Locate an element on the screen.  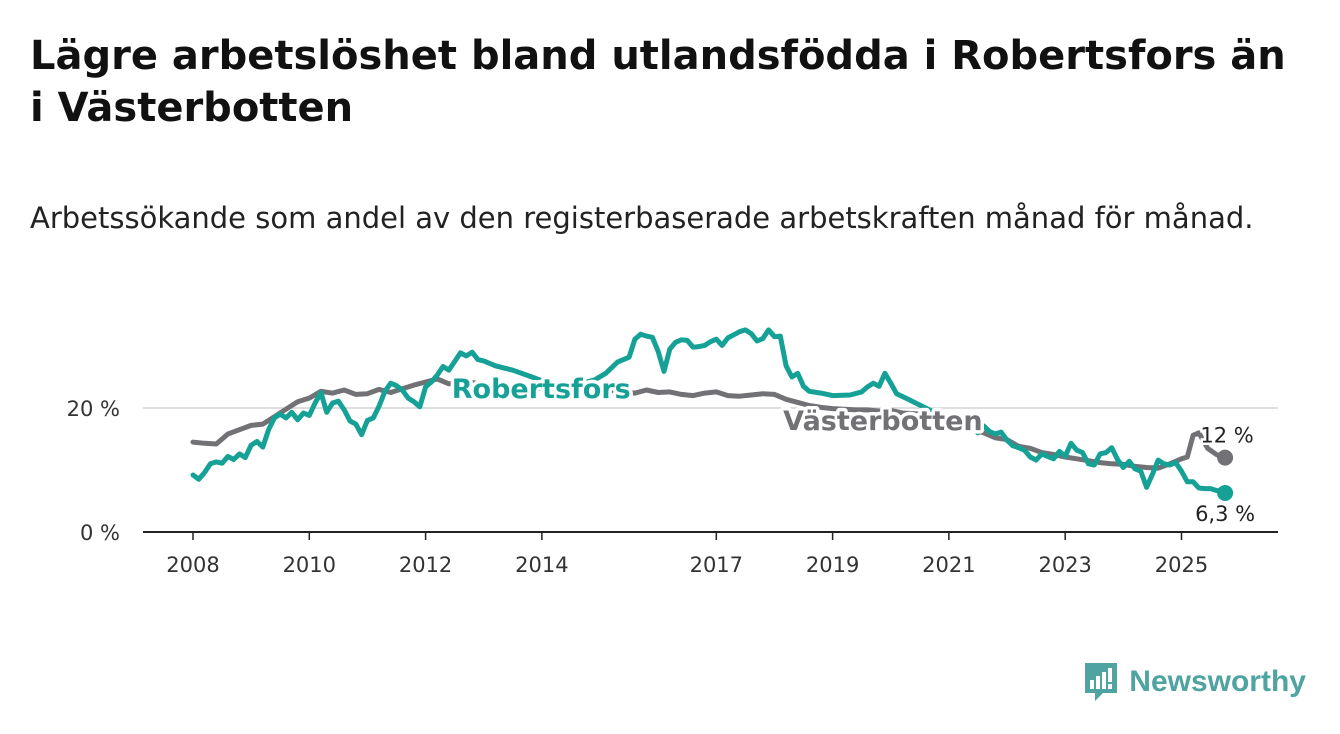
newsworthy-logo: Newsworthy is located at coordinates (1194, 682).